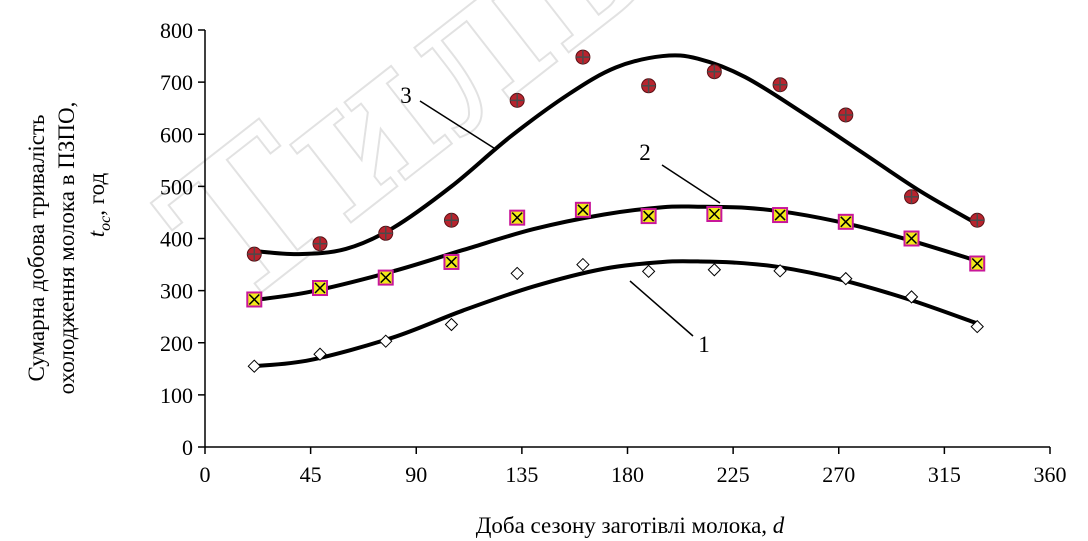 The height and width of the screenshot is (541, 1088). Describe the element at coordinates (96, 194) in the screenshot. I see `y-axis-unit: , год` at that location.